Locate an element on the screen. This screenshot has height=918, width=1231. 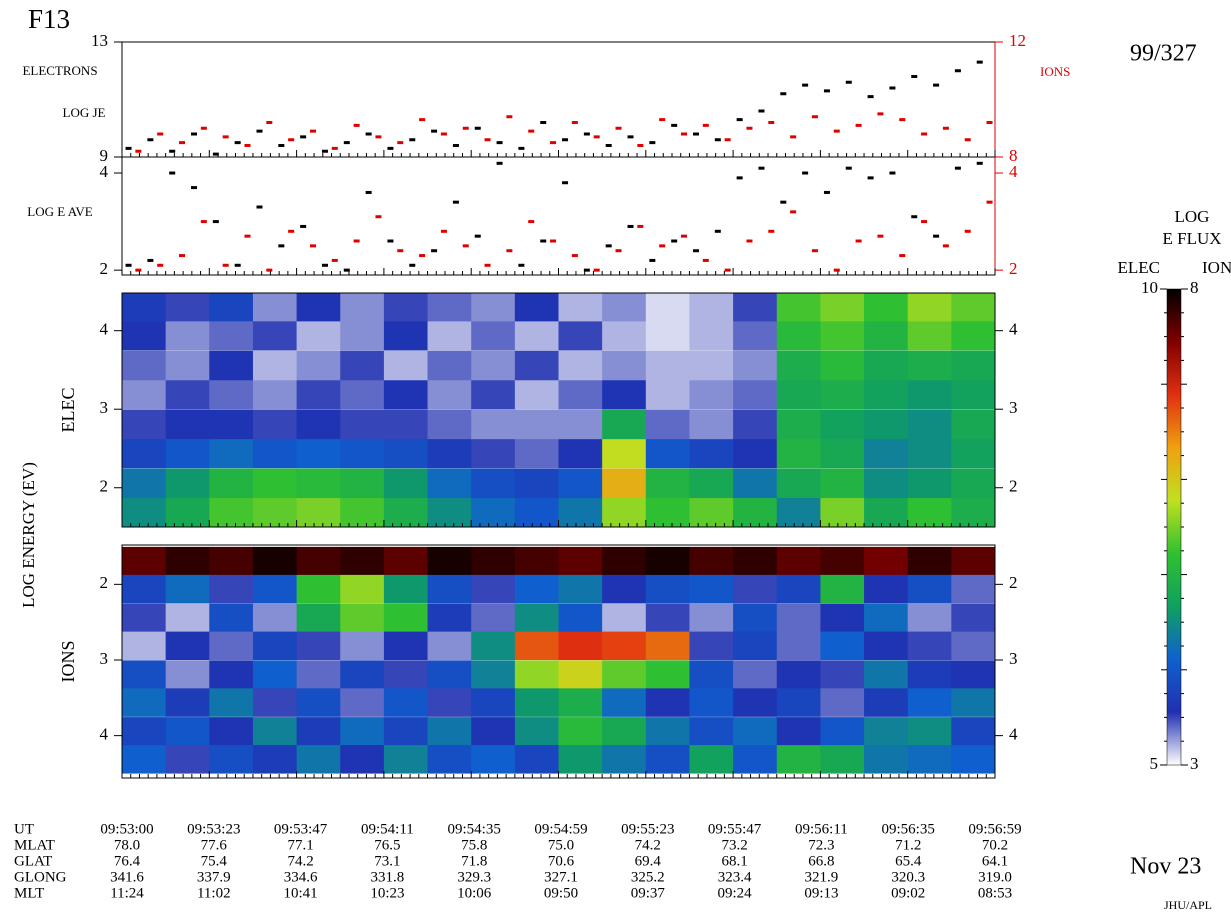
table-cell: 68.1 is located at coordinates (734, 861).